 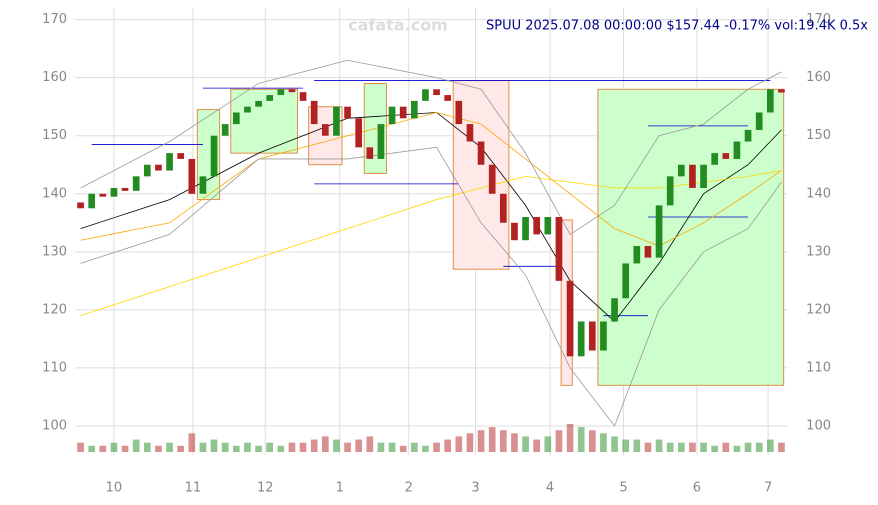 I want to click on x-tick-label: 2, so click(x=409, y=488).